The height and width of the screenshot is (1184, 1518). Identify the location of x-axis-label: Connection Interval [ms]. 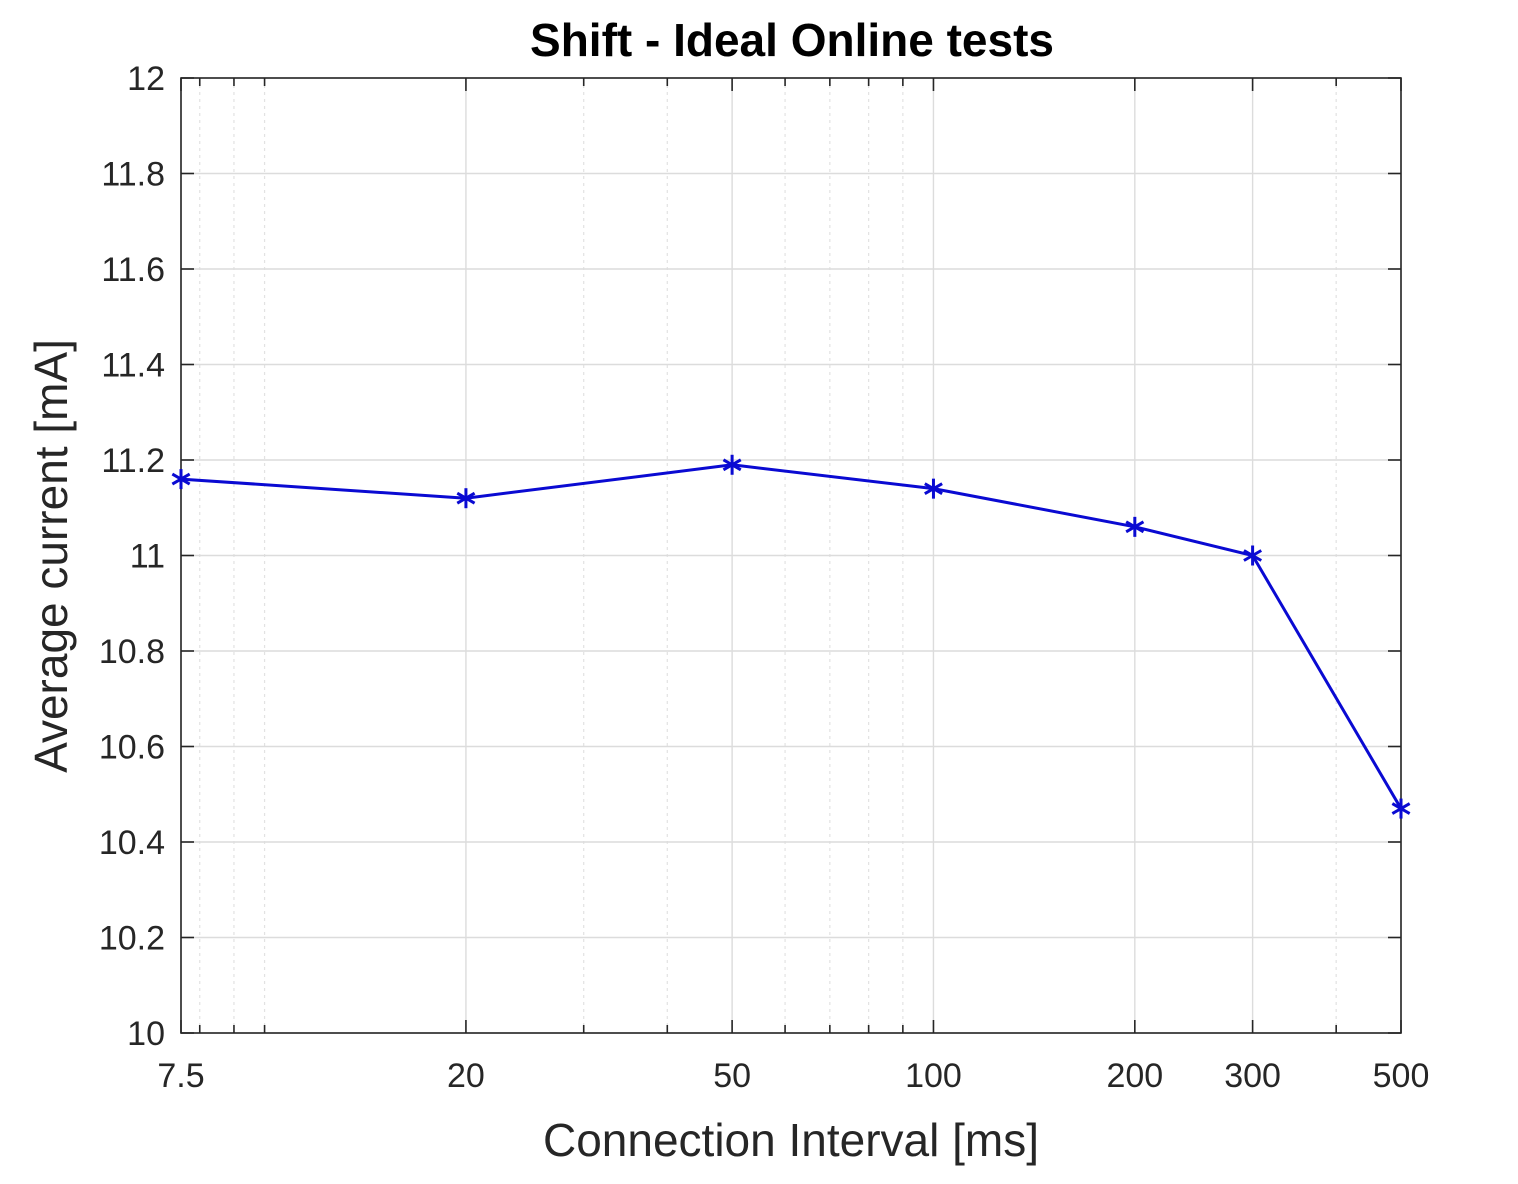
(791, 1140).